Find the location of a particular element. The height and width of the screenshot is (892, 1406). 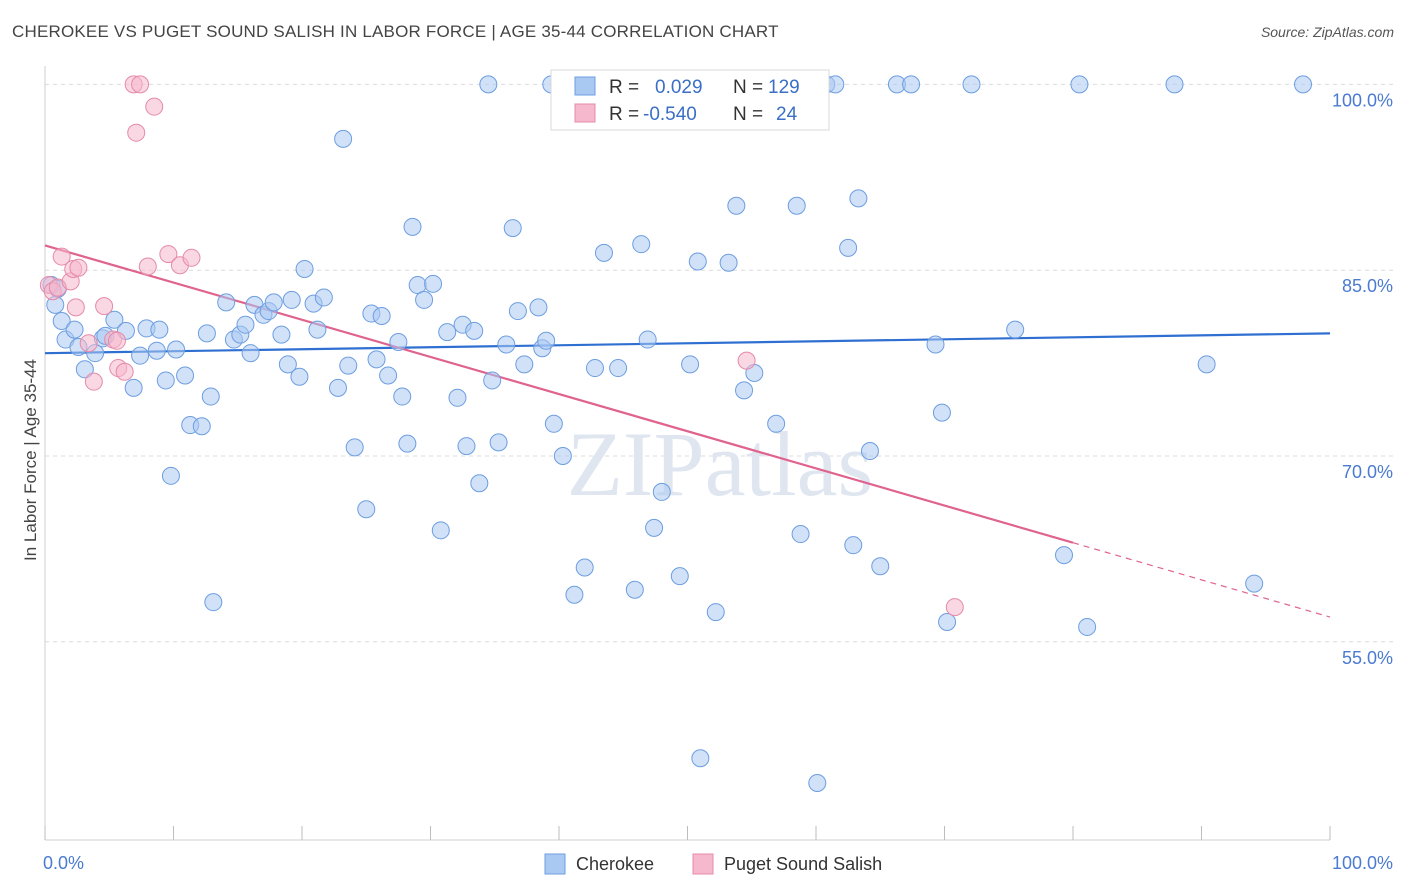

y-tick-label: 70.0% is located at coordinates (1367, 472).